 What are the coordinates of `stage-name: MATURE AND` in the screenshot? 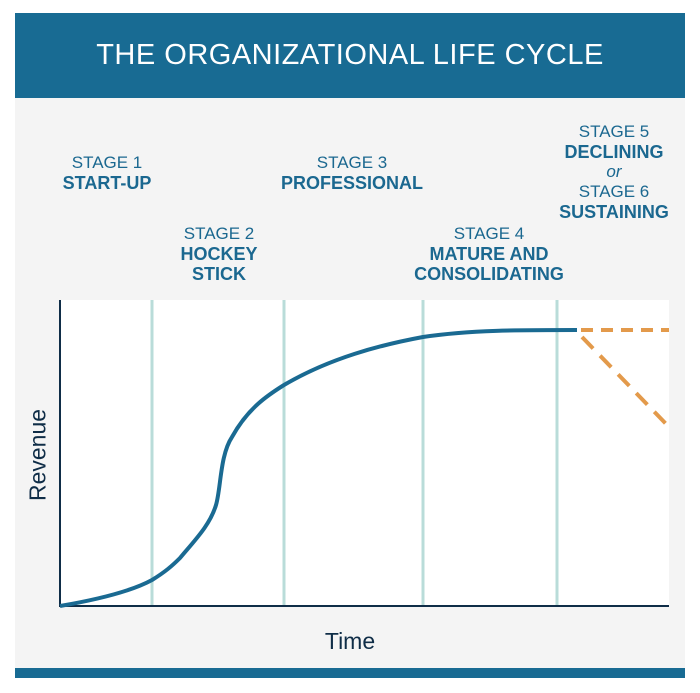 It's located at (489, 254).